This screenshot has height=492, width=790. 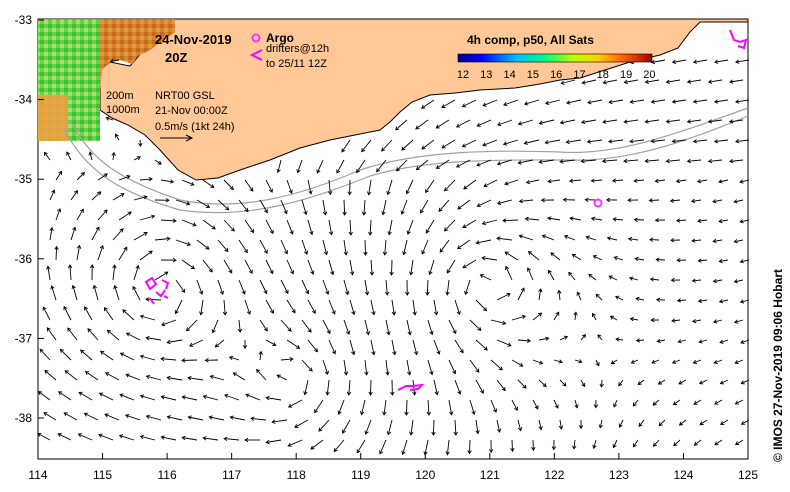 I want to click on x-tick-label: 118, so click(x=296, y=475).